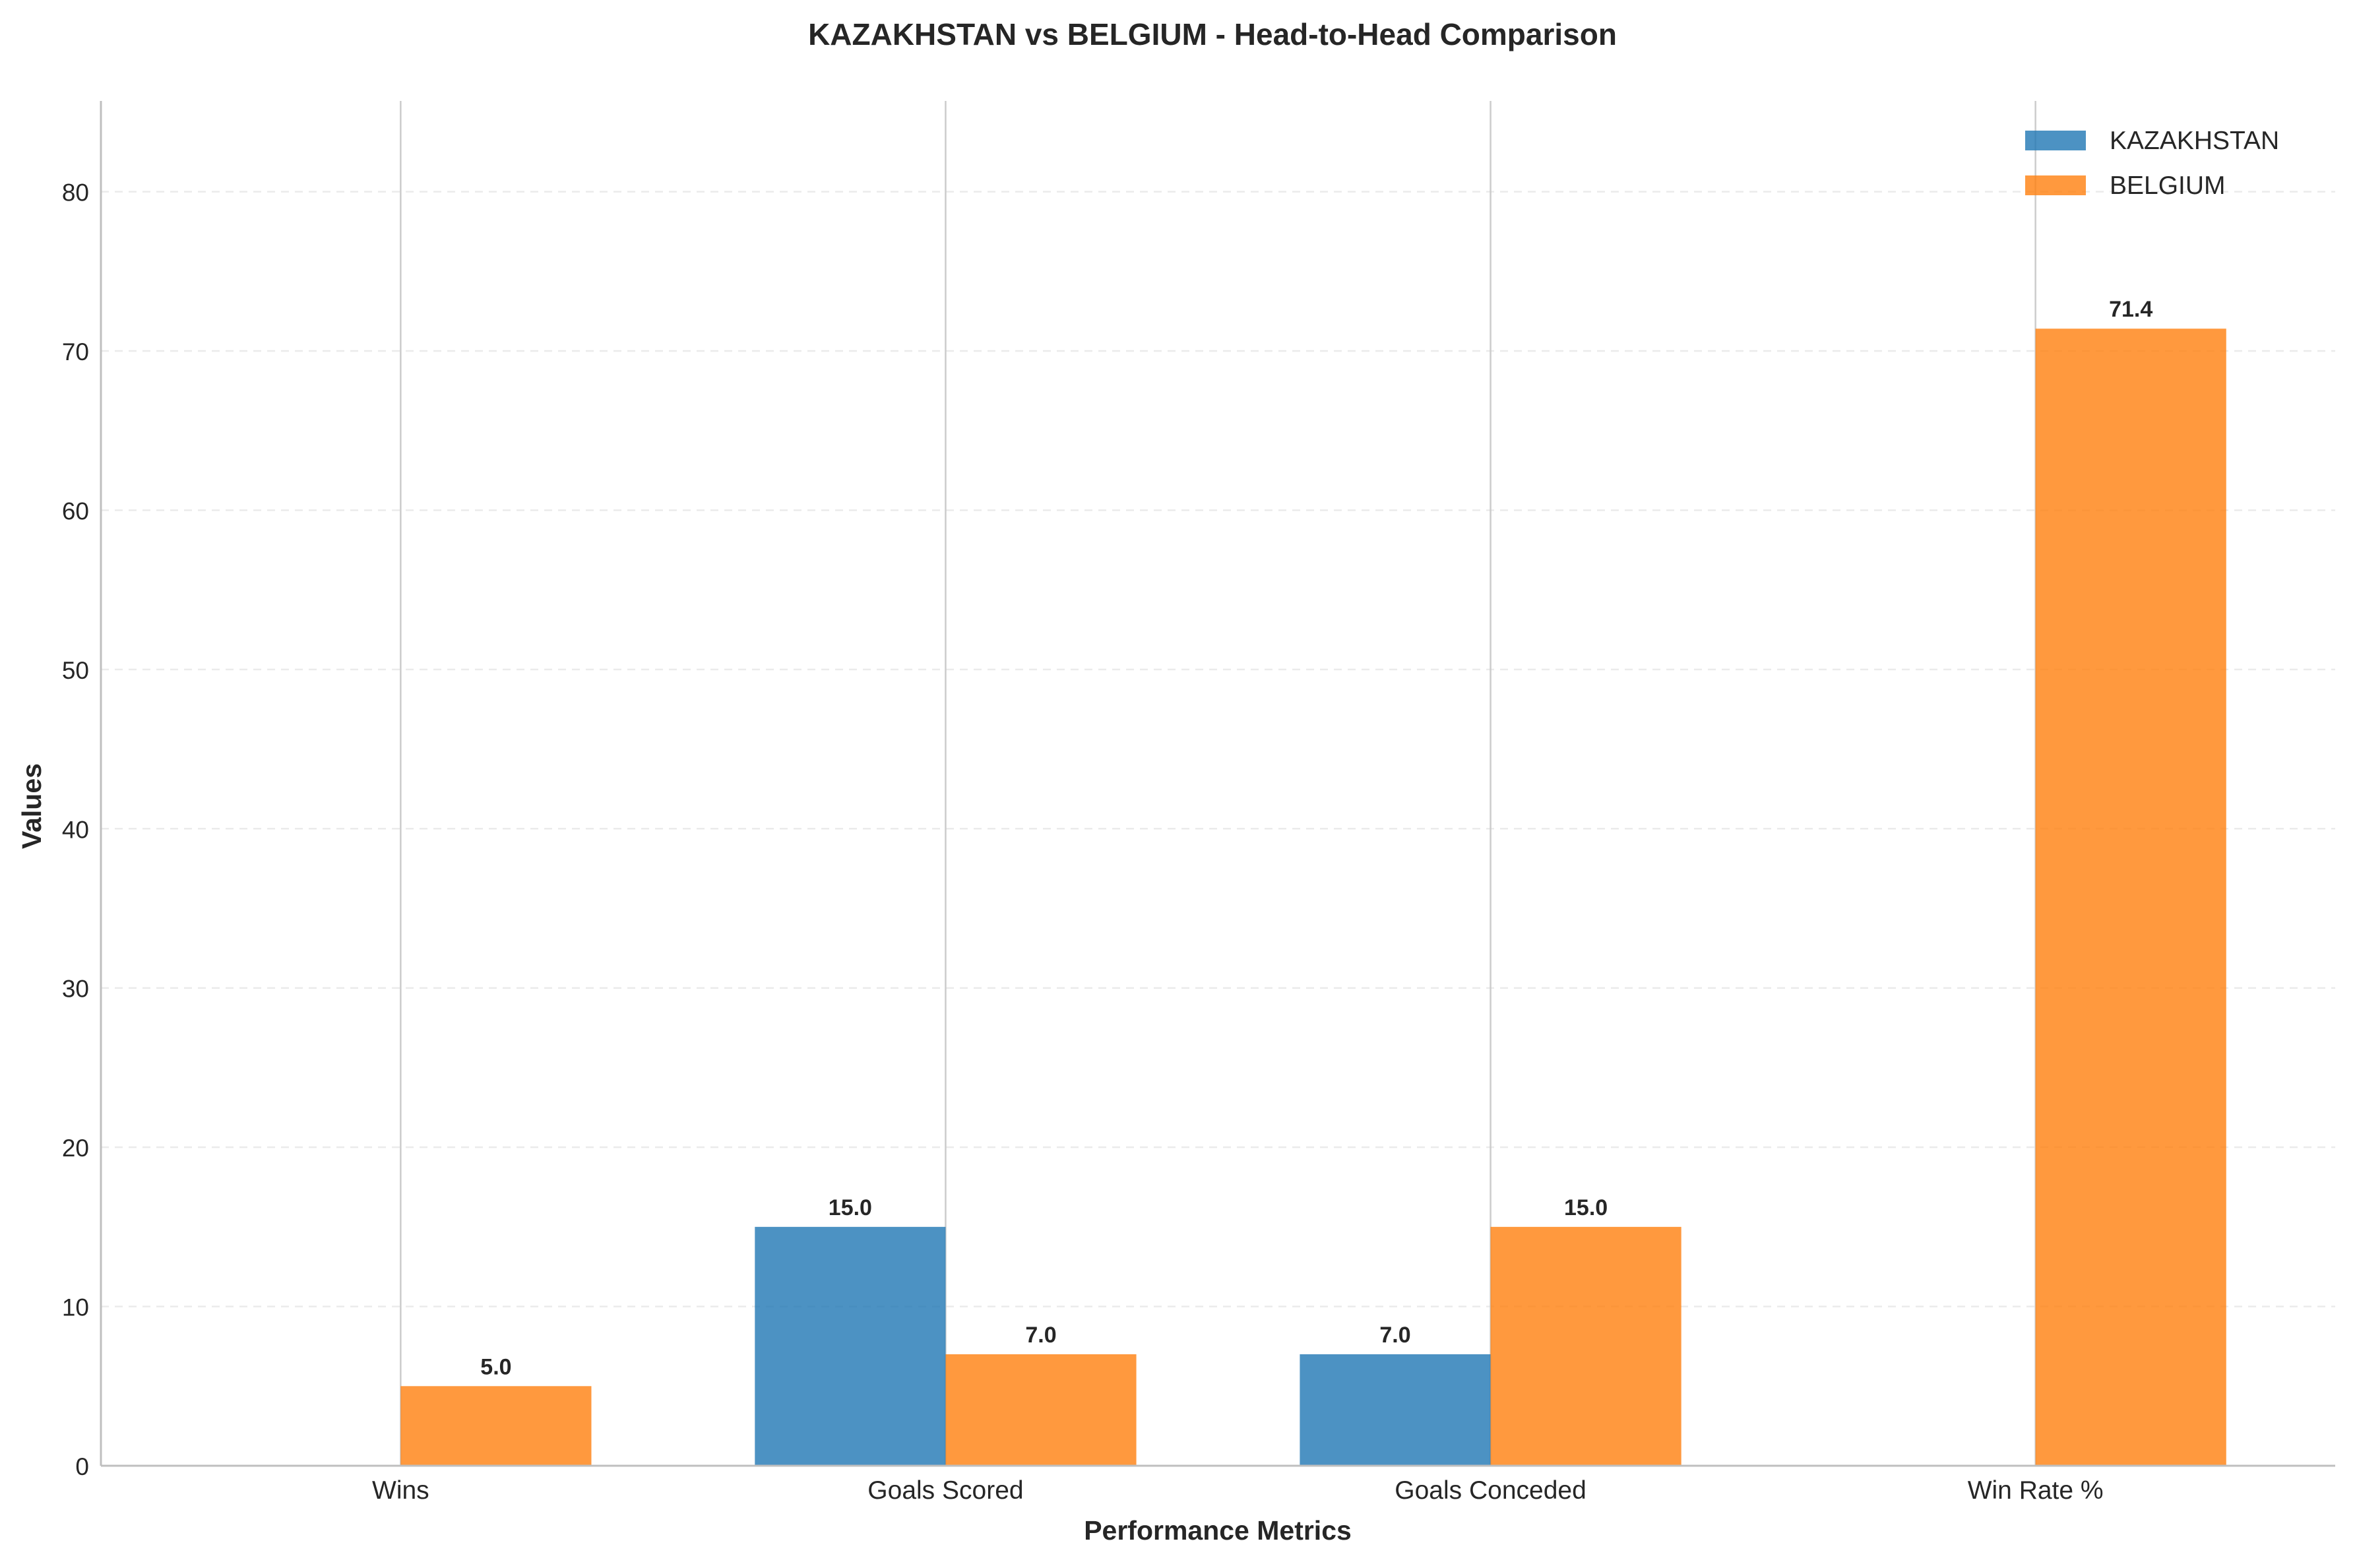 The width and height of the screenshot is (2355, 1568). What do you see at coordinates (1586, 1346) in the screenshot?
I see `bar-belgium-goals-conceded` at bounding box center [1586, 1346].